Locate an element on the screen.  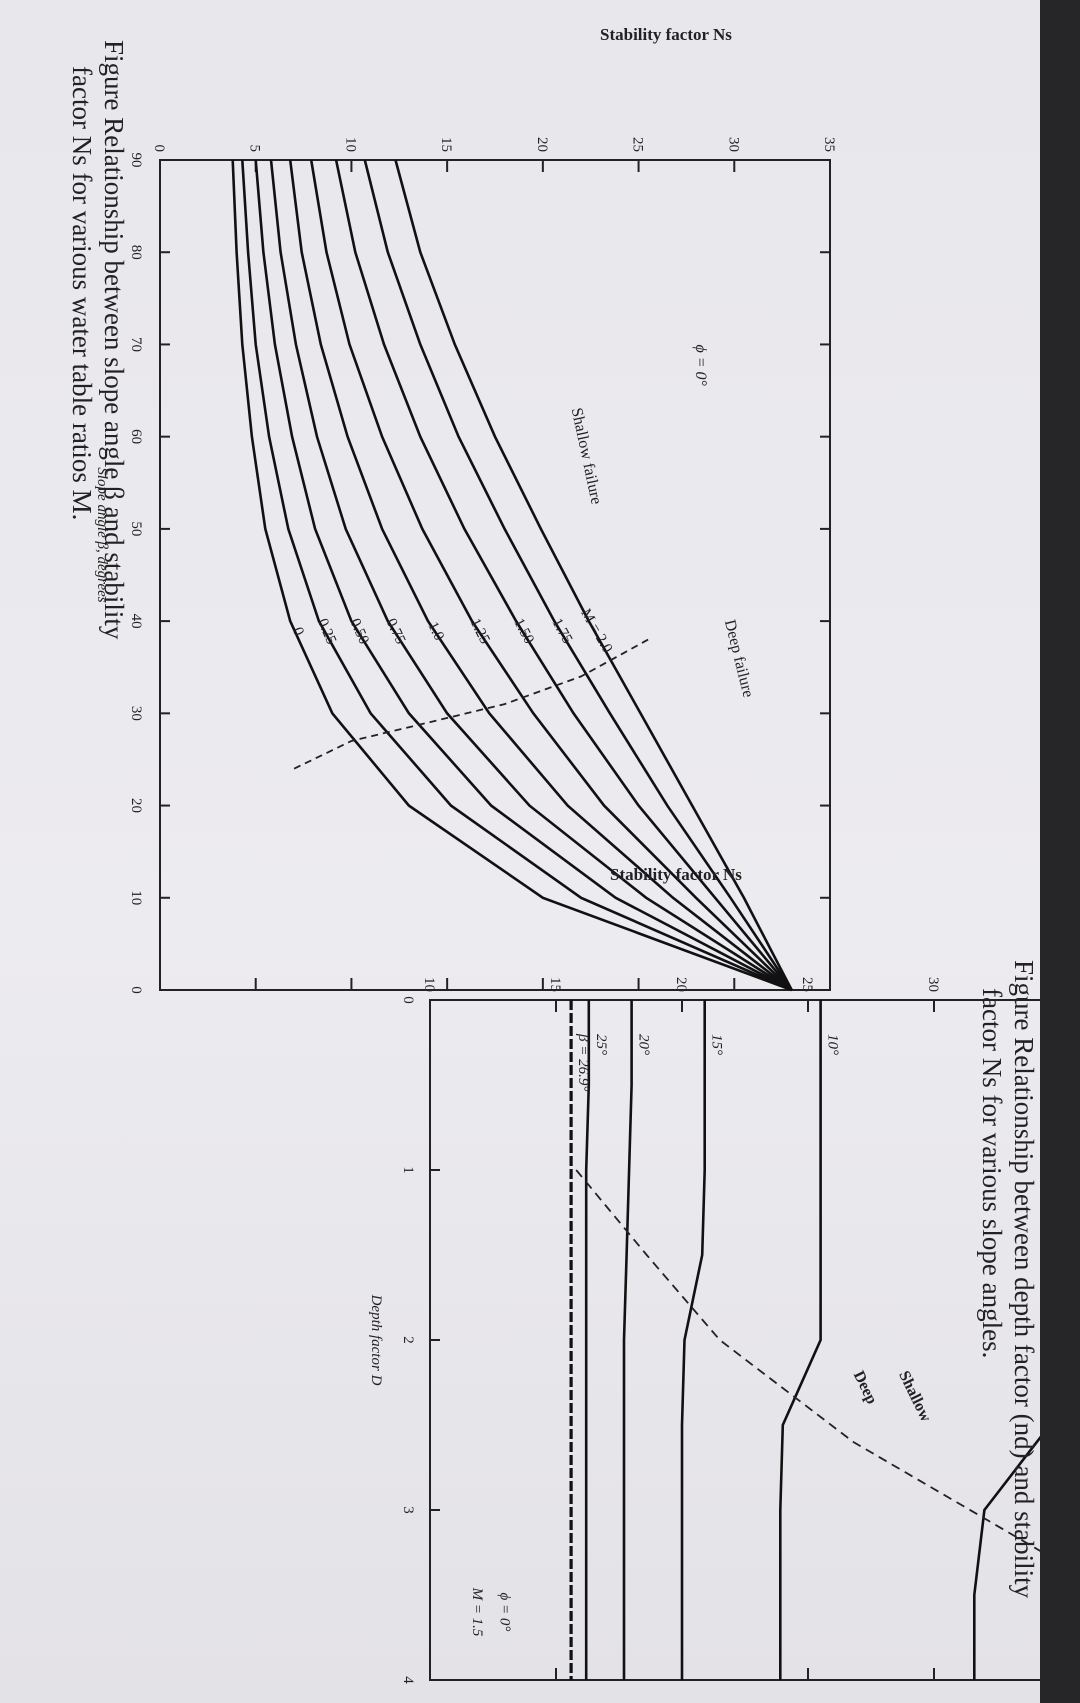
left-y-tick-label: 25 is located at coordinates (638, 144).